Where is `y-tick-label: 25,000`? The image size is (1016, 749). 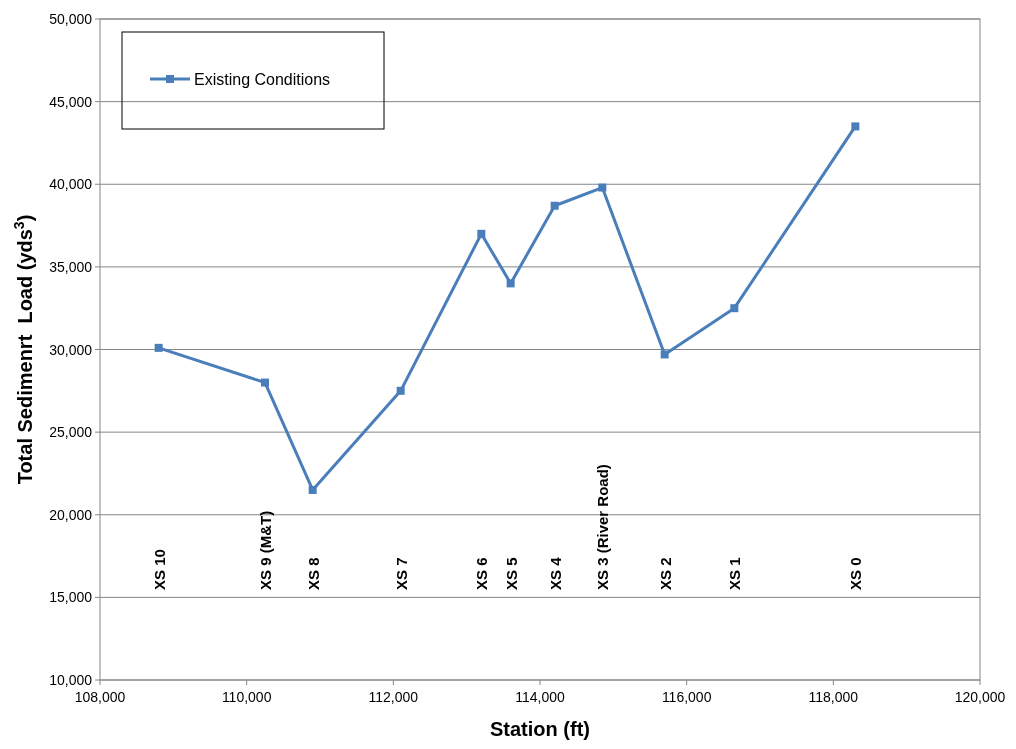 y-tick-label: 25,000 is located at coordinates (71, 432).